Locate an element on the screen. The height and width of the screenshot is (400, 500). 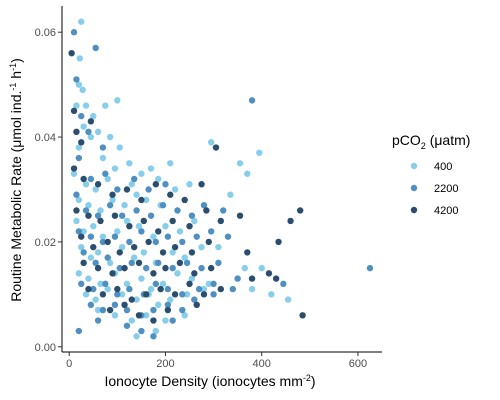
legend-label-4200: 4200 is located at coordinates (446, 211).